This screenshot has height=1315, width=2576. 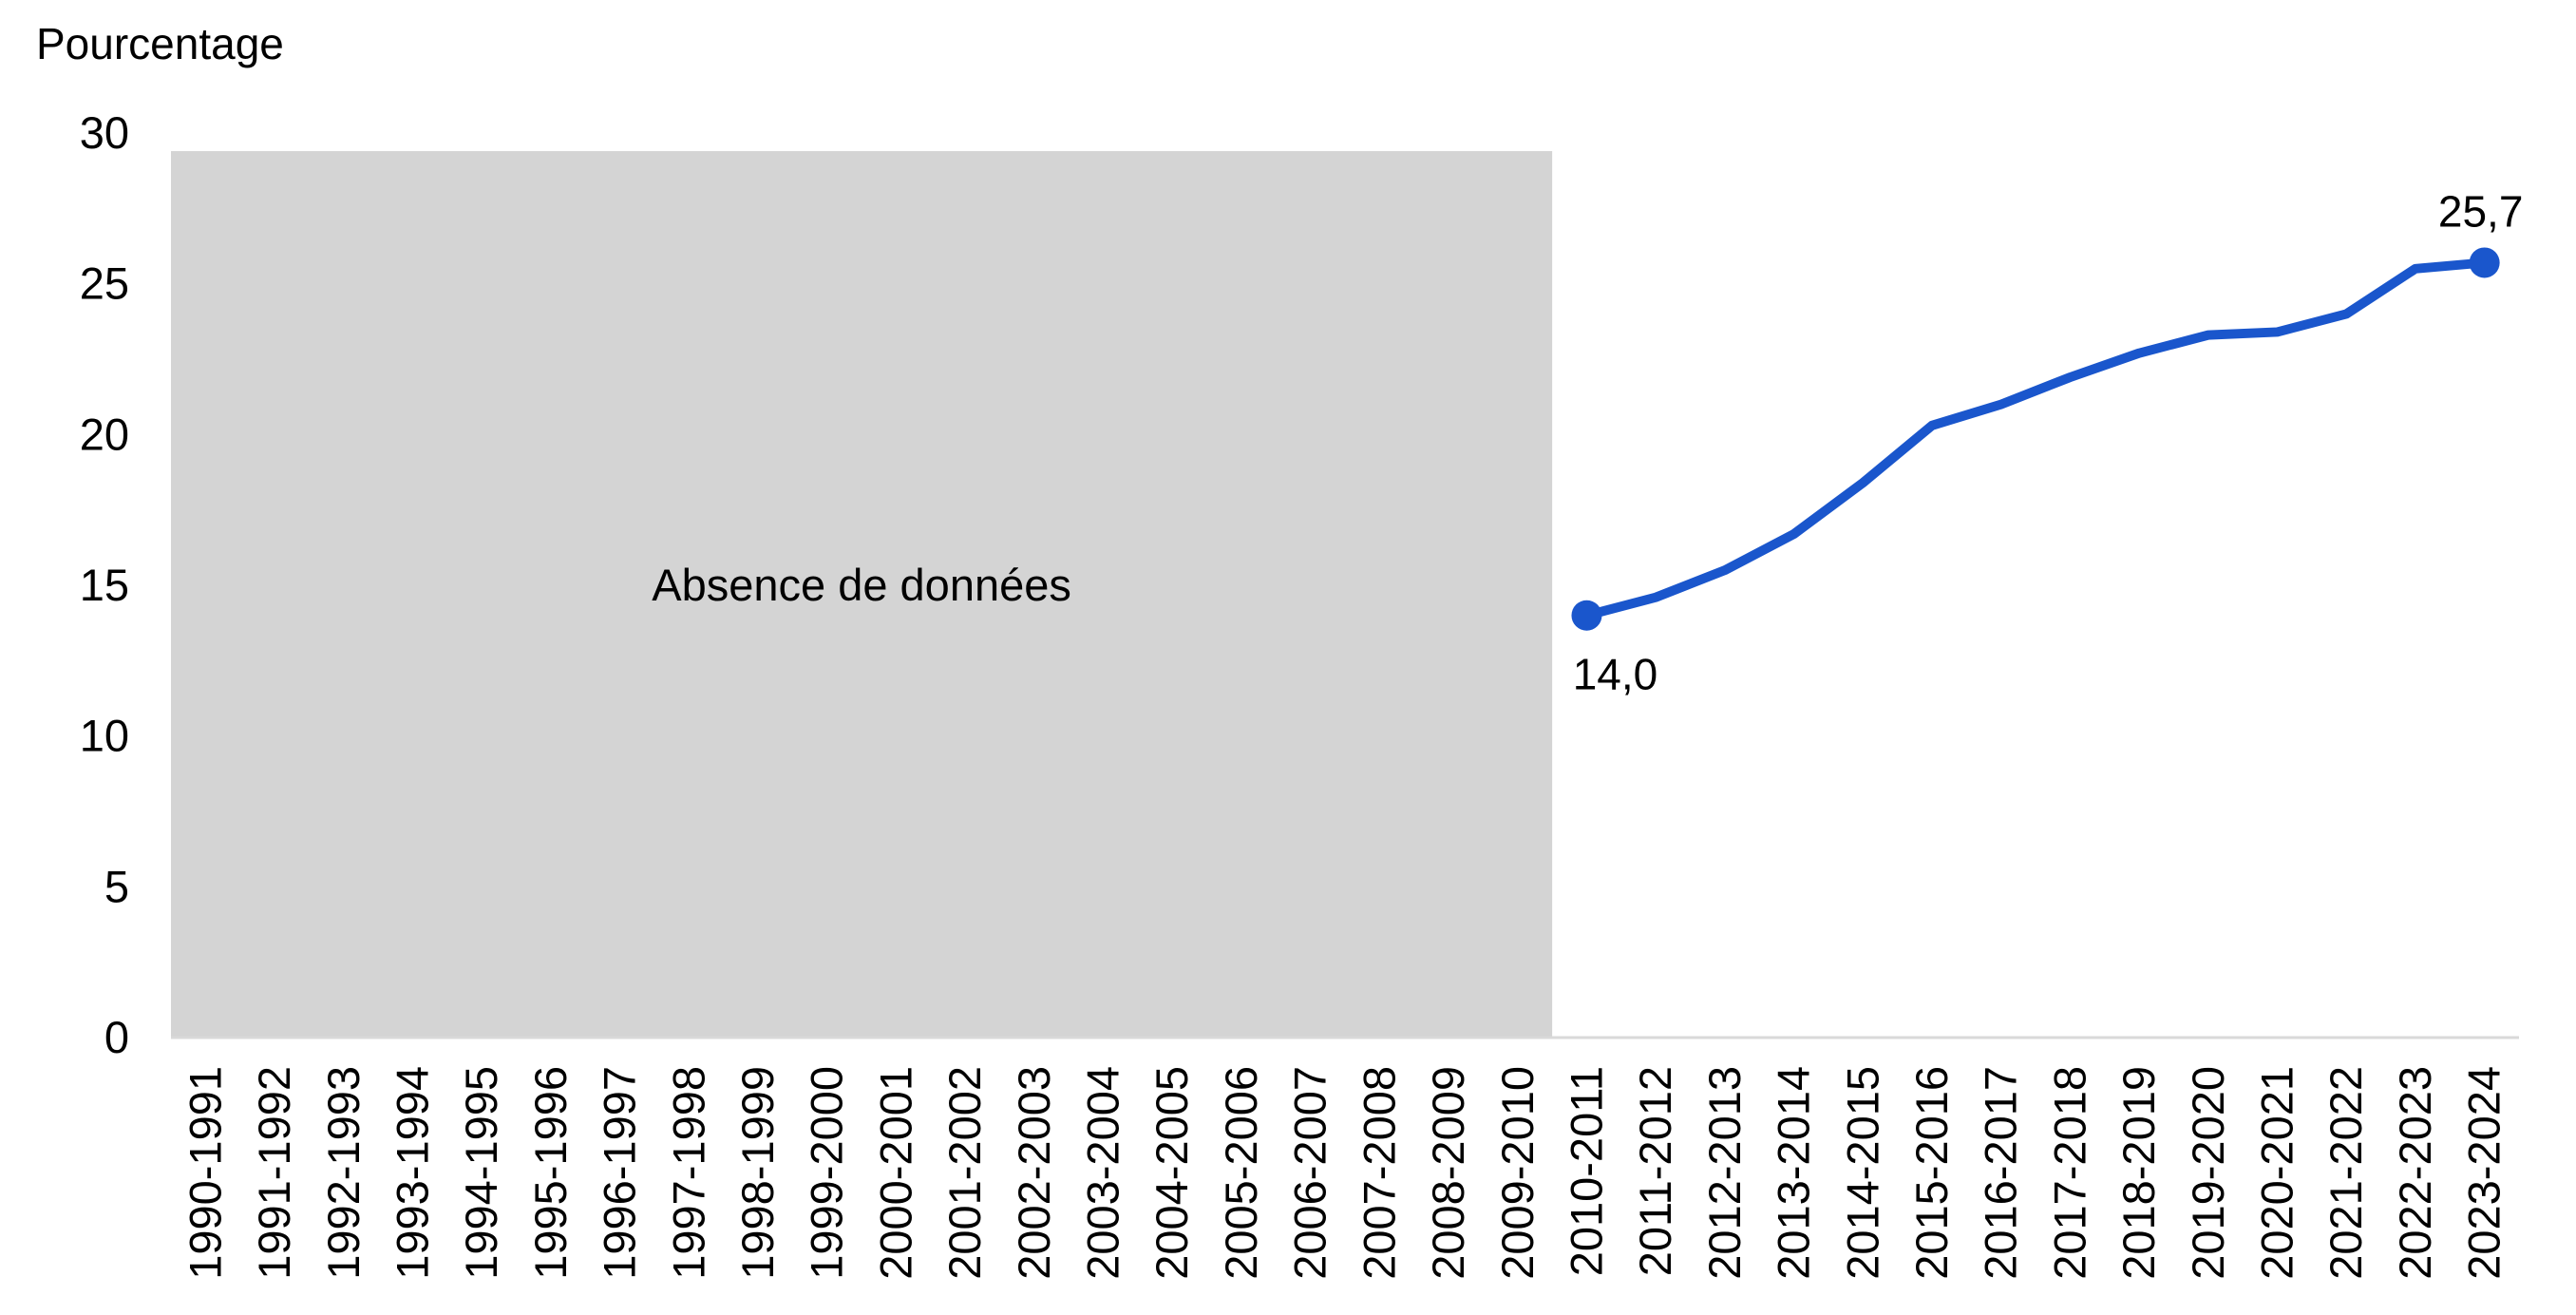 I want to click on y-axis-tick-labels: 0 5 10 15 20 25 30, so click(x=104, y=585).